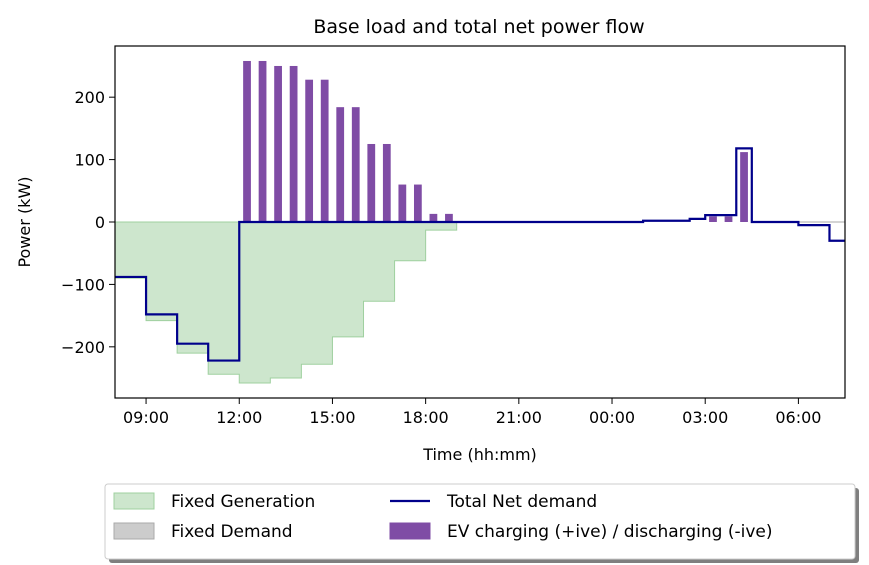 The width and height of the screenshot is (869, 565). What do you see at coordinates (89, 97) in the screenshot?
I see `y-tick-label-0: 200` at bounding box center [89, 97].